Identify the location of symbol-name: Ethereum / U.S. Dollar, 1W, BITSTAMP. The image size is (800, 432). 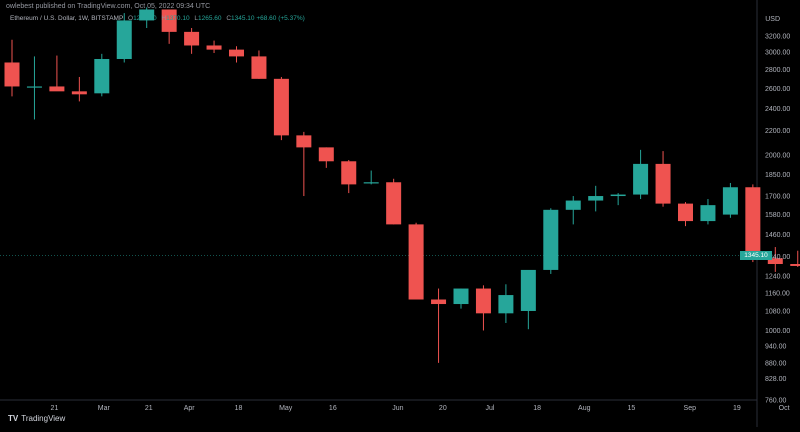
(66, 18).